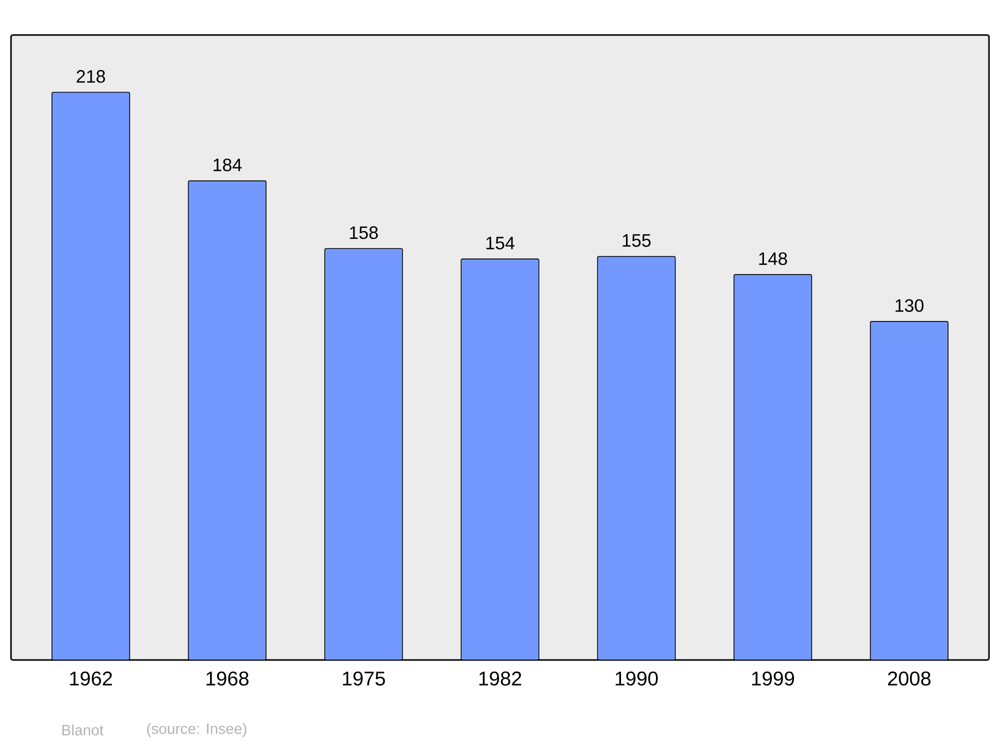 Image resolution: width=1000 pixels, height=747 pixels. Describe the element at coordinates (636, 240) in the screenshot. I see `data-label: 155` at that location.